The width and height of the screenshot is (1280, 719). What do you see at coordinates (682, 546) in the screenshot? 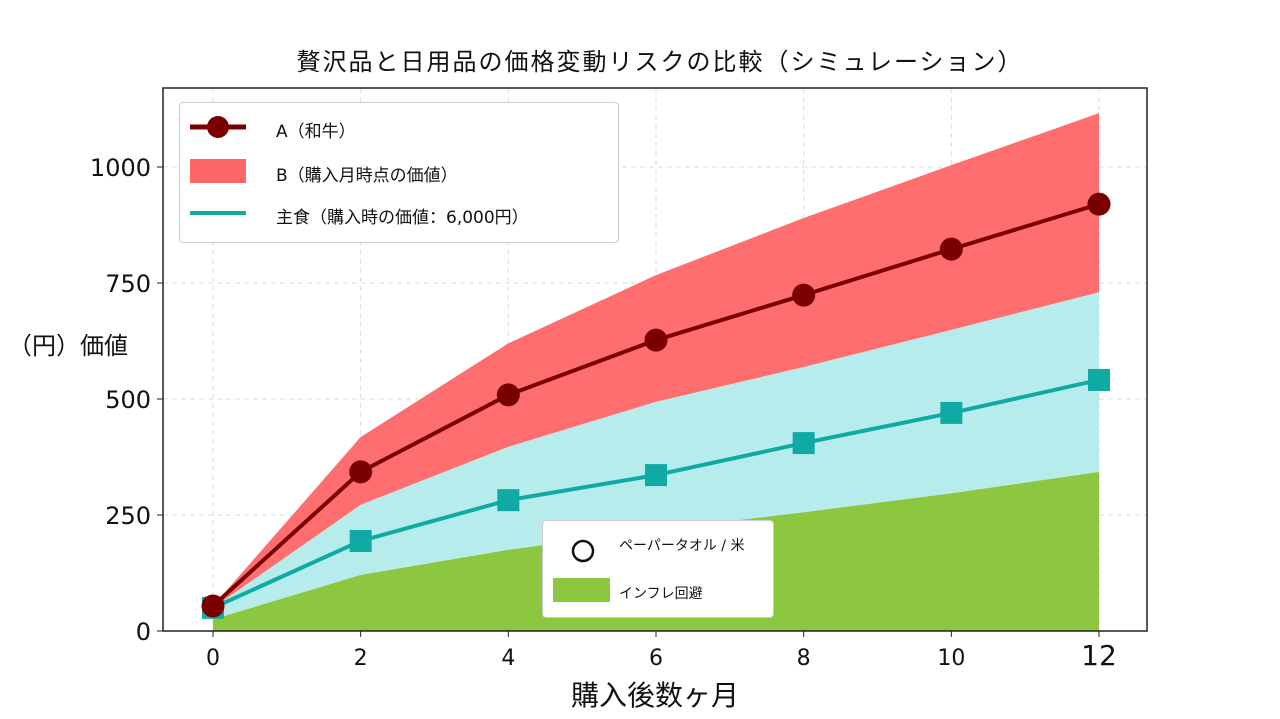
I see `legend-label-paper-towel: ペーパータオル / 米` at bounding box center [682, 546].